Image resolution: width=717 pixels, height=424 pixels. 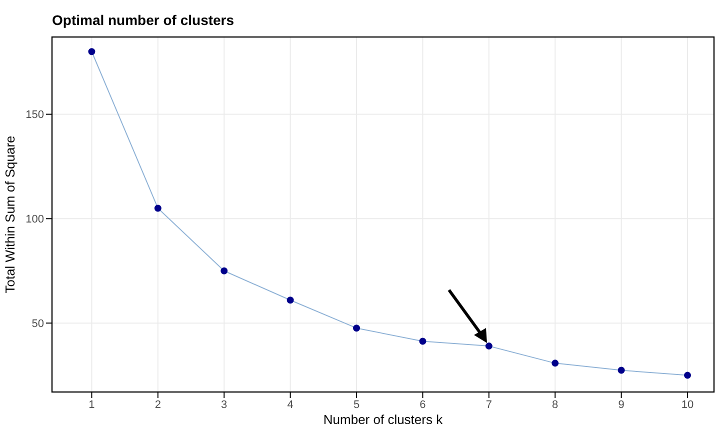 What do you see at coordinates (687, 404) in the screenshot?
I see `x-tick-label: 10` at bounding box center [687, 404].